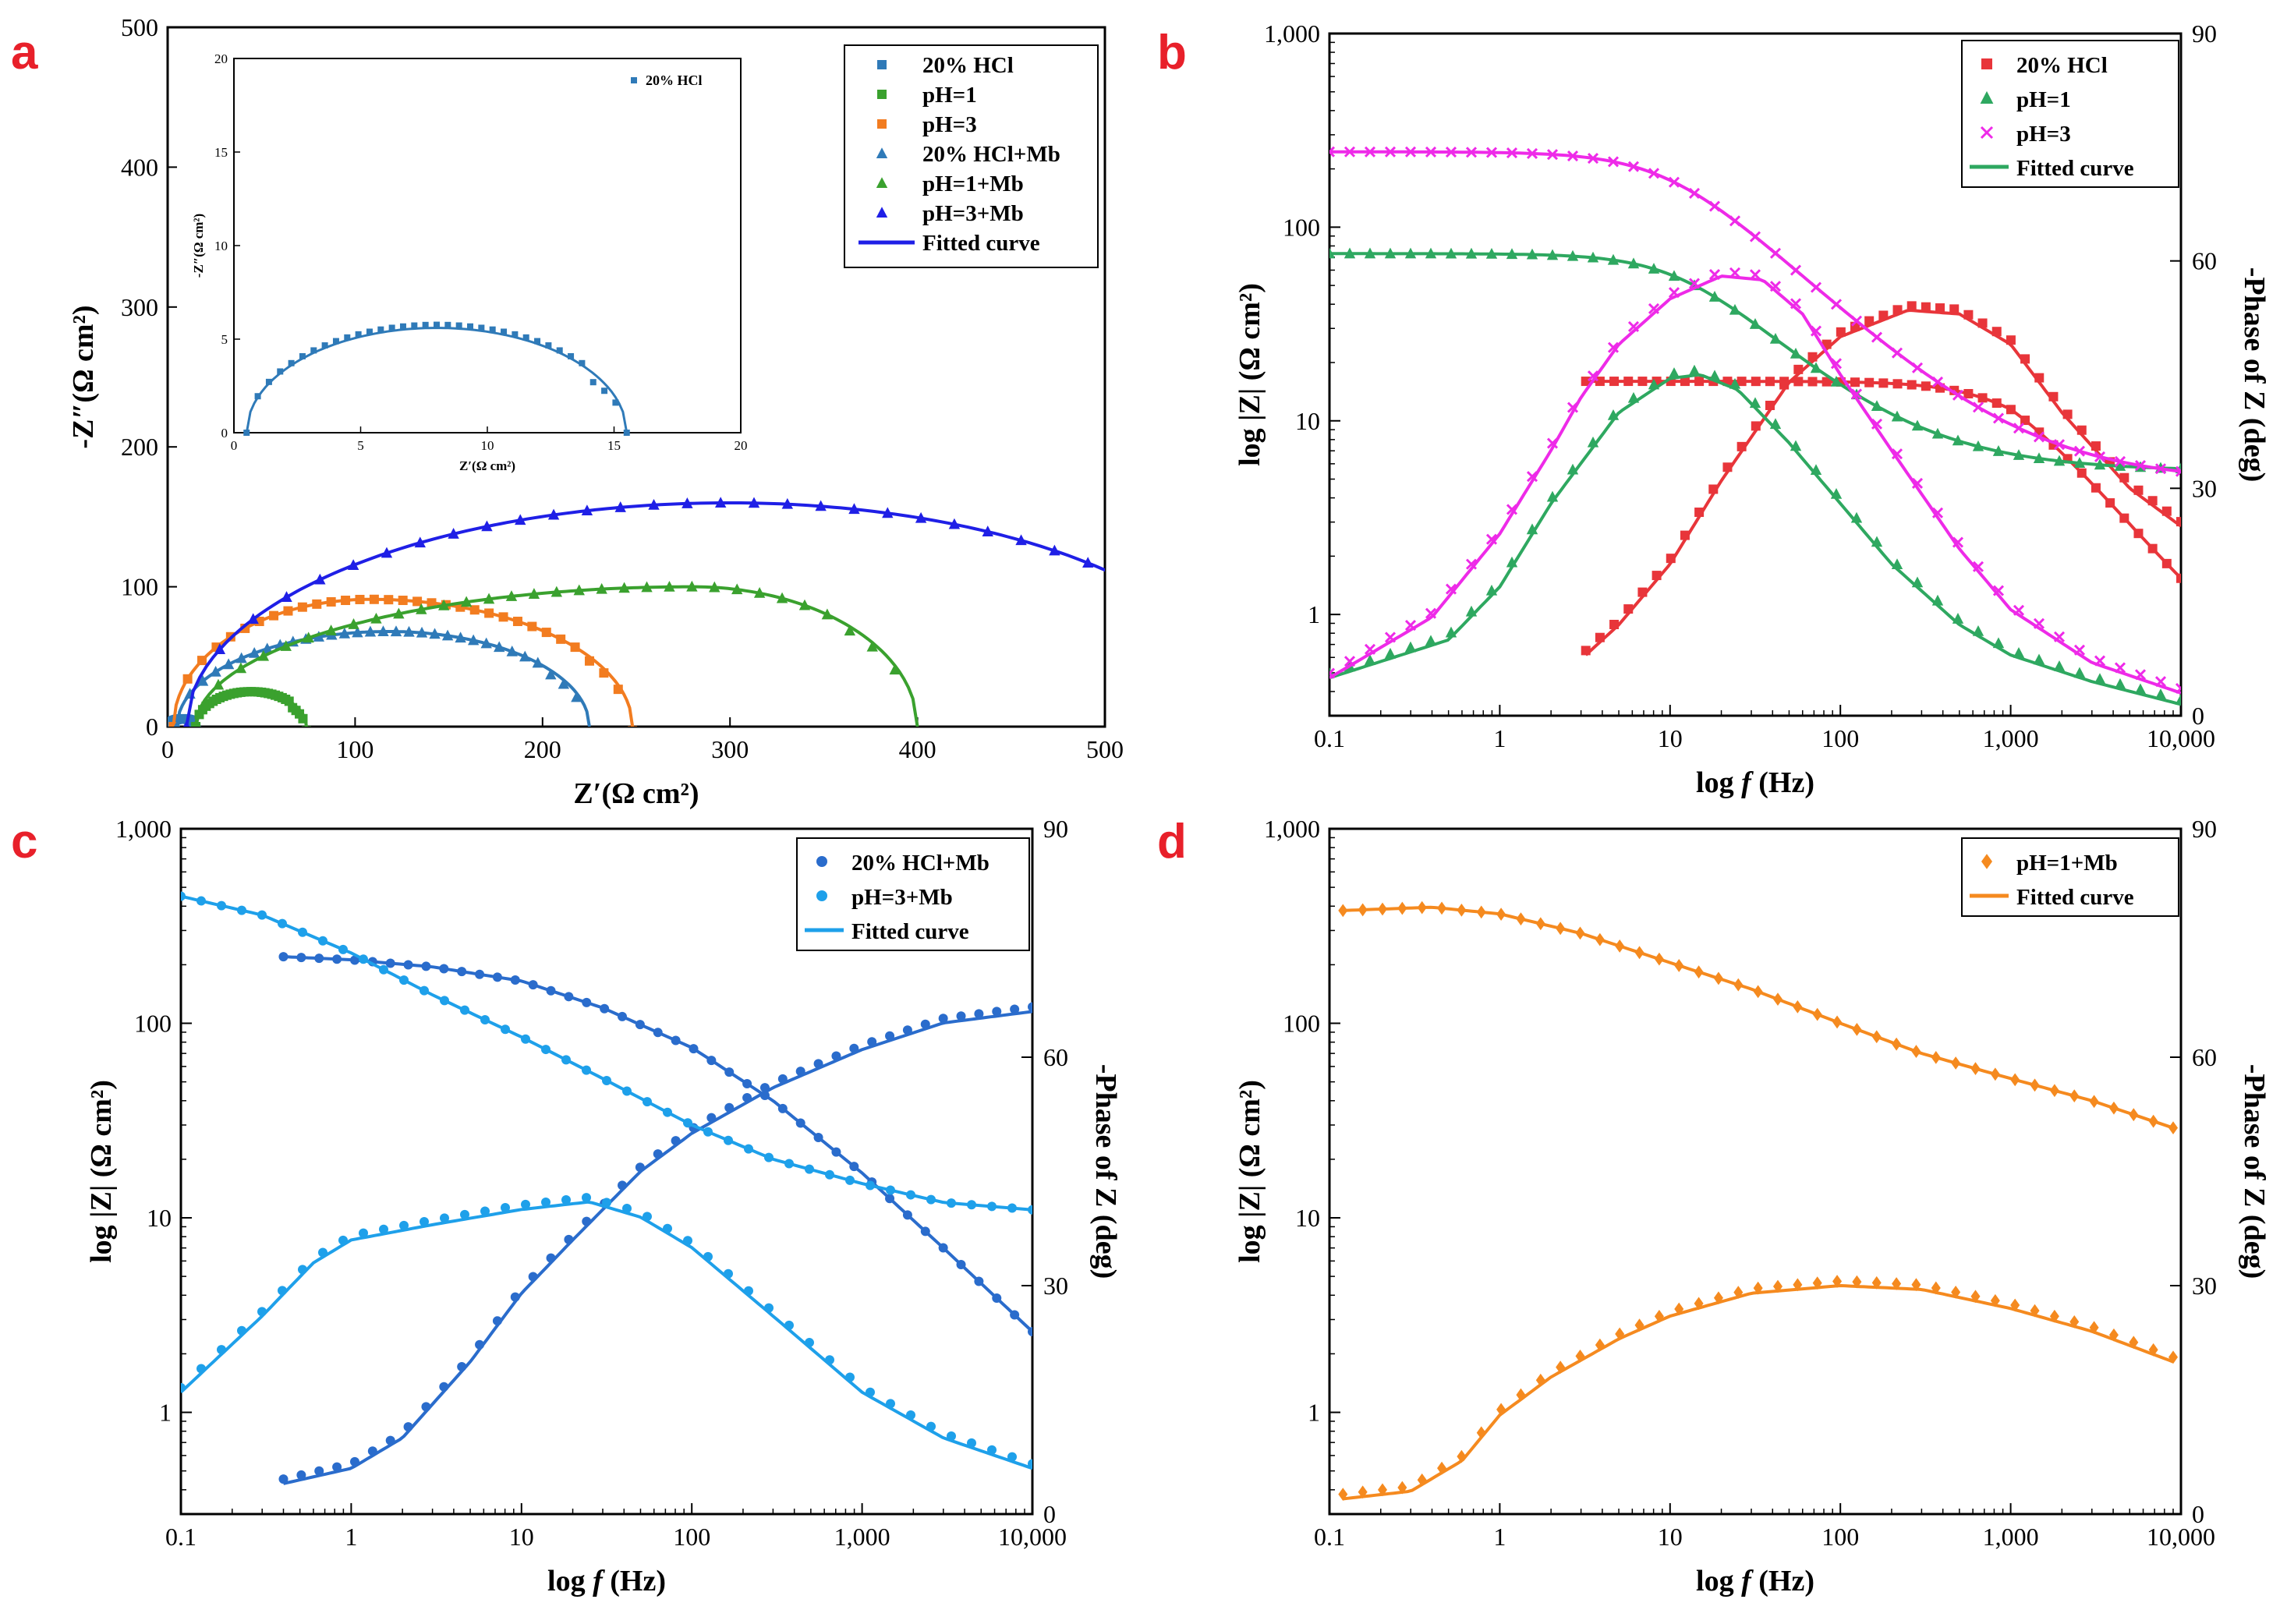  I want to click on y2-tick-label: 0, so click(2198, 716).